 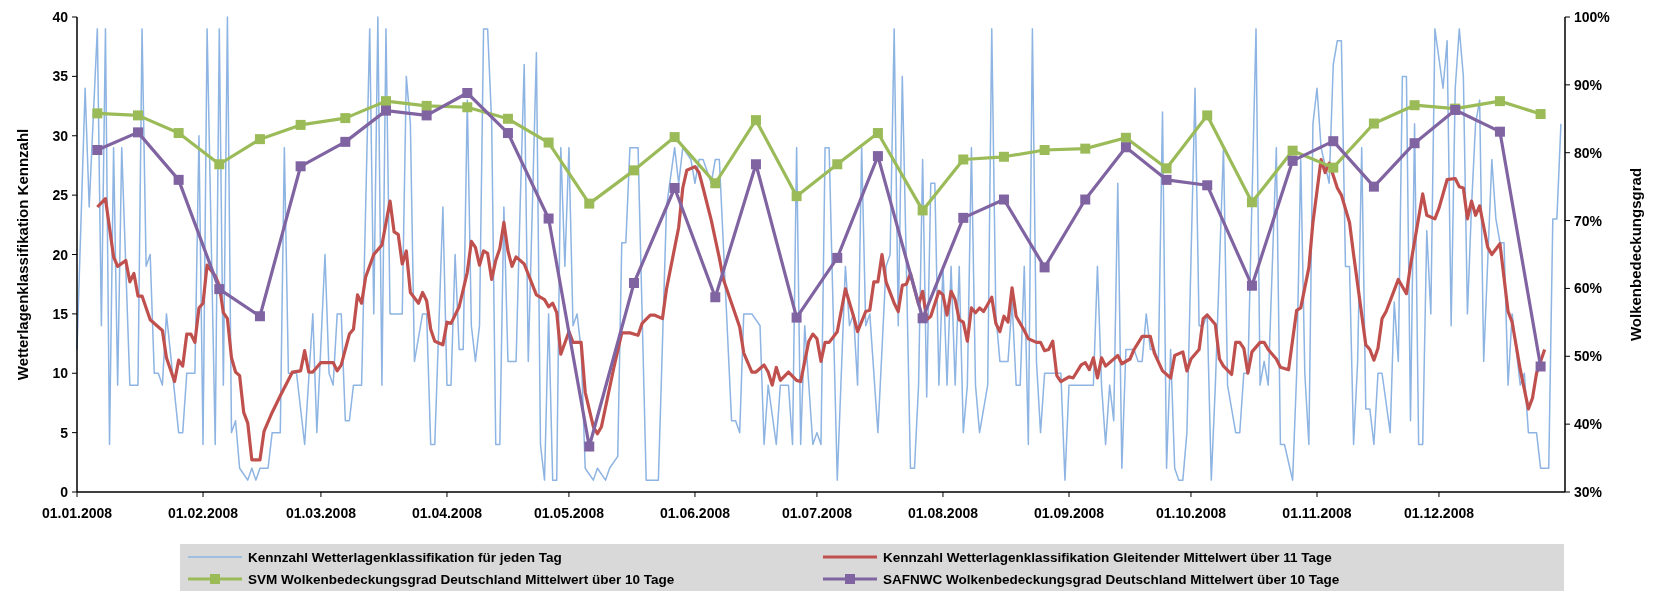 I want to click on x-tick-label: 01.05.2008, so click(x=569, y=513).